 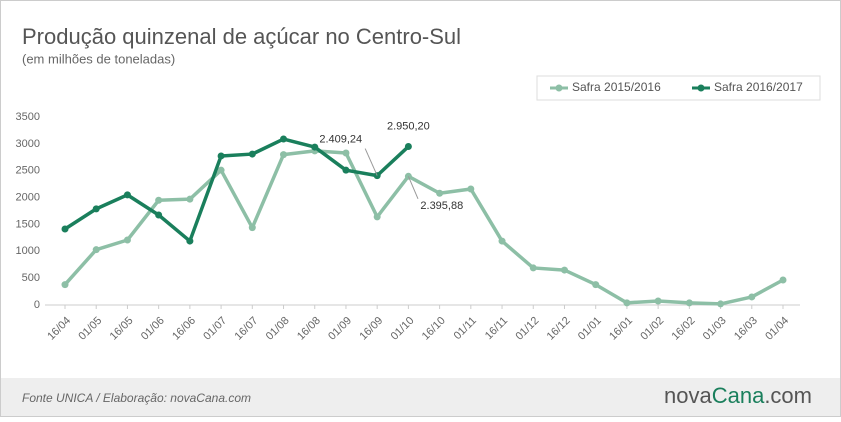 What do you see at coordinates (758, 87) in the screenshot?
I see `legend-label: Safra 2016/2017` at bounding box center [758, 87].